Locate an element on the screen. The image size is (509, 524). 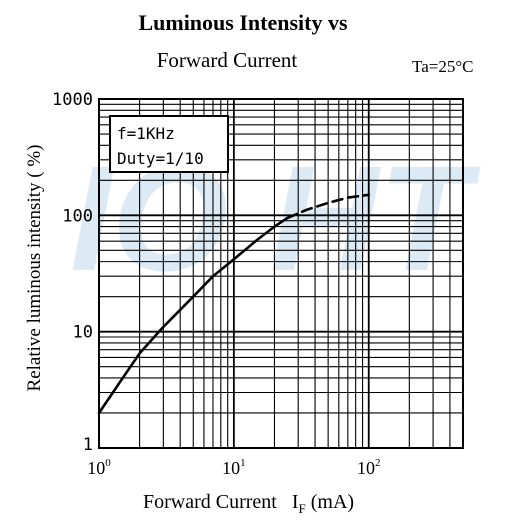
series-line-solid is located at coordinates (193, 315).